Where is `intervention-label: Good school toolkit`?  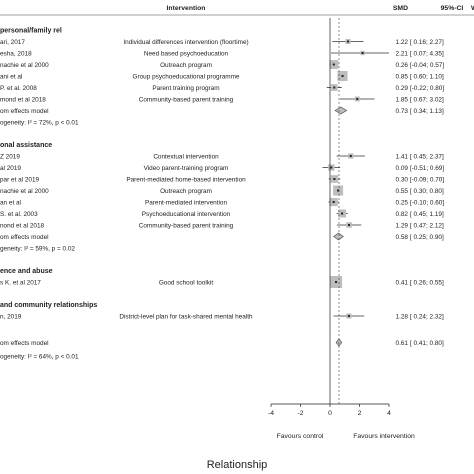
intervention-label: Good school toolkit is located at coordinates (186, 282).